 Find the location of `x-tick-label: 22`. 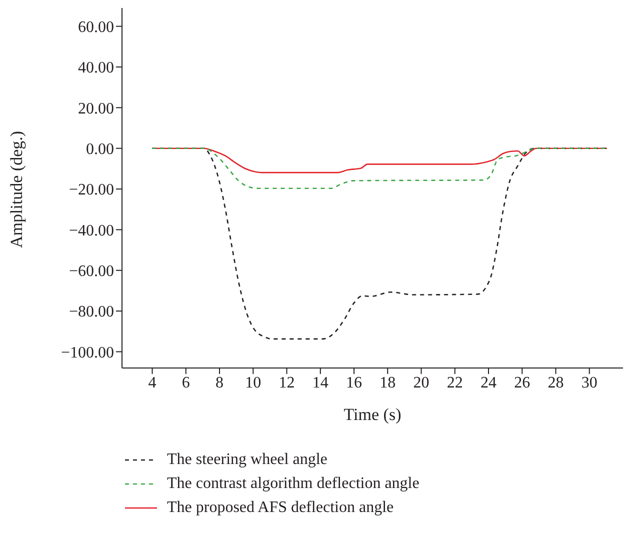

x-tick-label: 22 is located at coordinates (454, 383).